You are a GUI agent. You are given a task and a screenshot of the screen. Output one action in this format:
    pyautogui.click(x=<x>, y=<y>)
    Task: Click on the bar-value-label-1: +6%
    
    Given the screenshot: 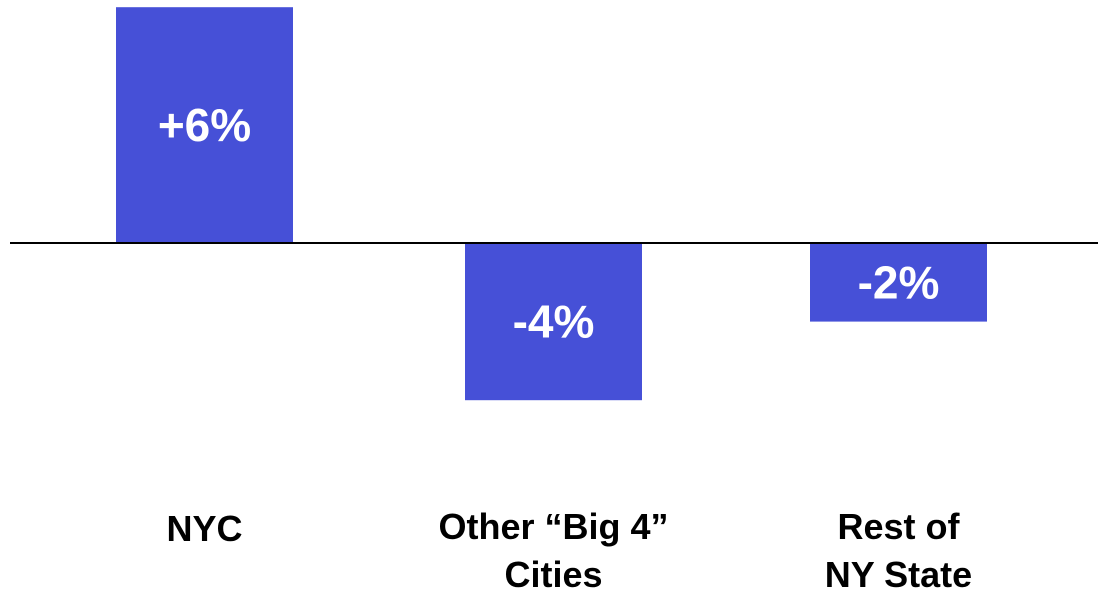 What is the action you would take?
    pyautogui.click(x=204, y=125)
    